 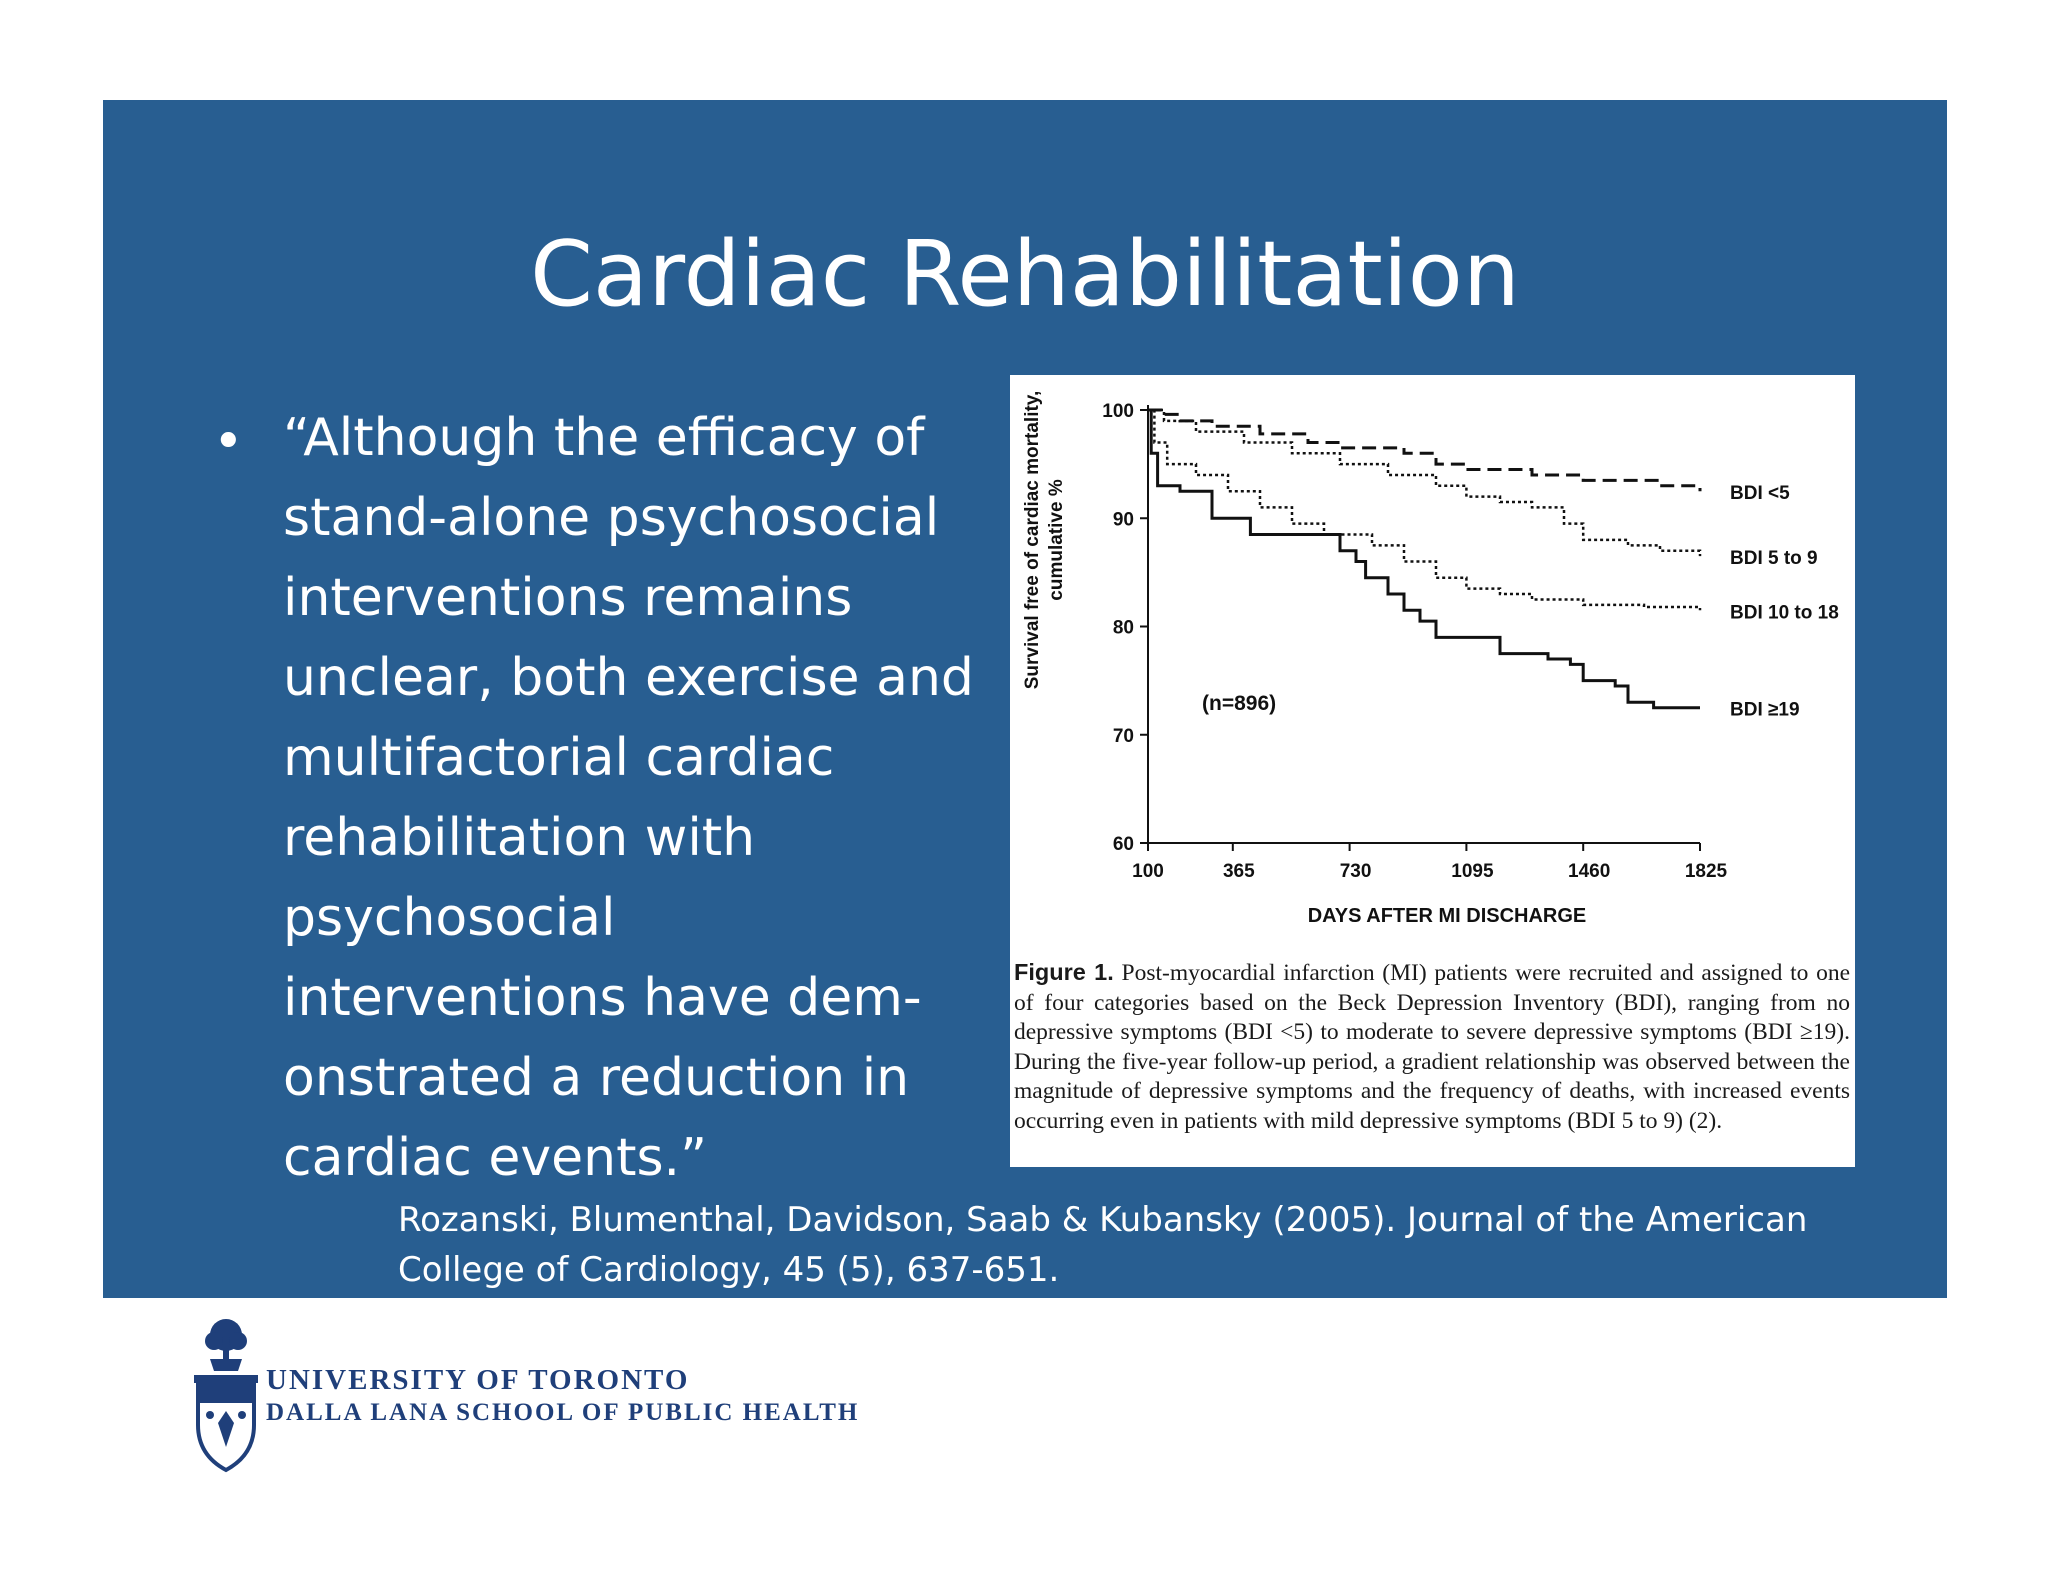 I want to click on citation-line: College of Cardiology, 45 (5), 637-651., so click(x=729, y=1270).